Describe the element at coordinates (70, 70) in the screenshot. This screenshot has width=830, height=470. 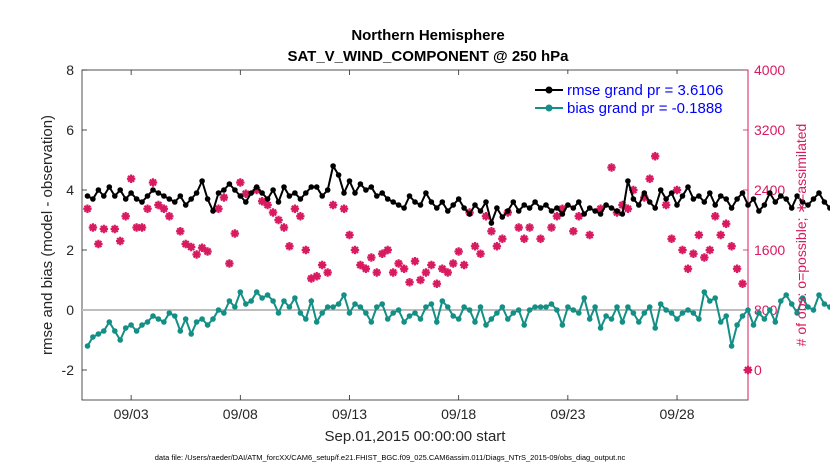
I see `y-tick-label: 8` at that location.